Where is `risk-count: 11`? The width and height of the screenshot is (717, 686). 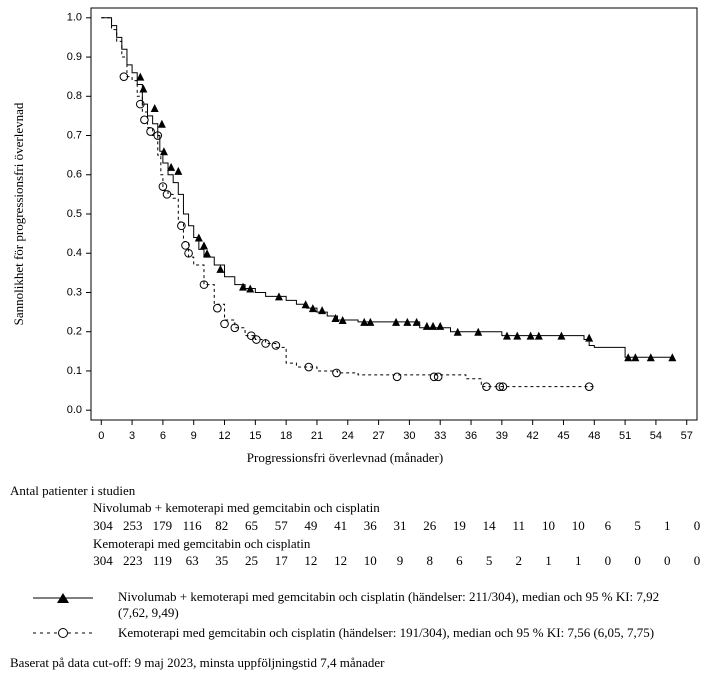 risk-count: 11 is located at coordinates (519, 525).